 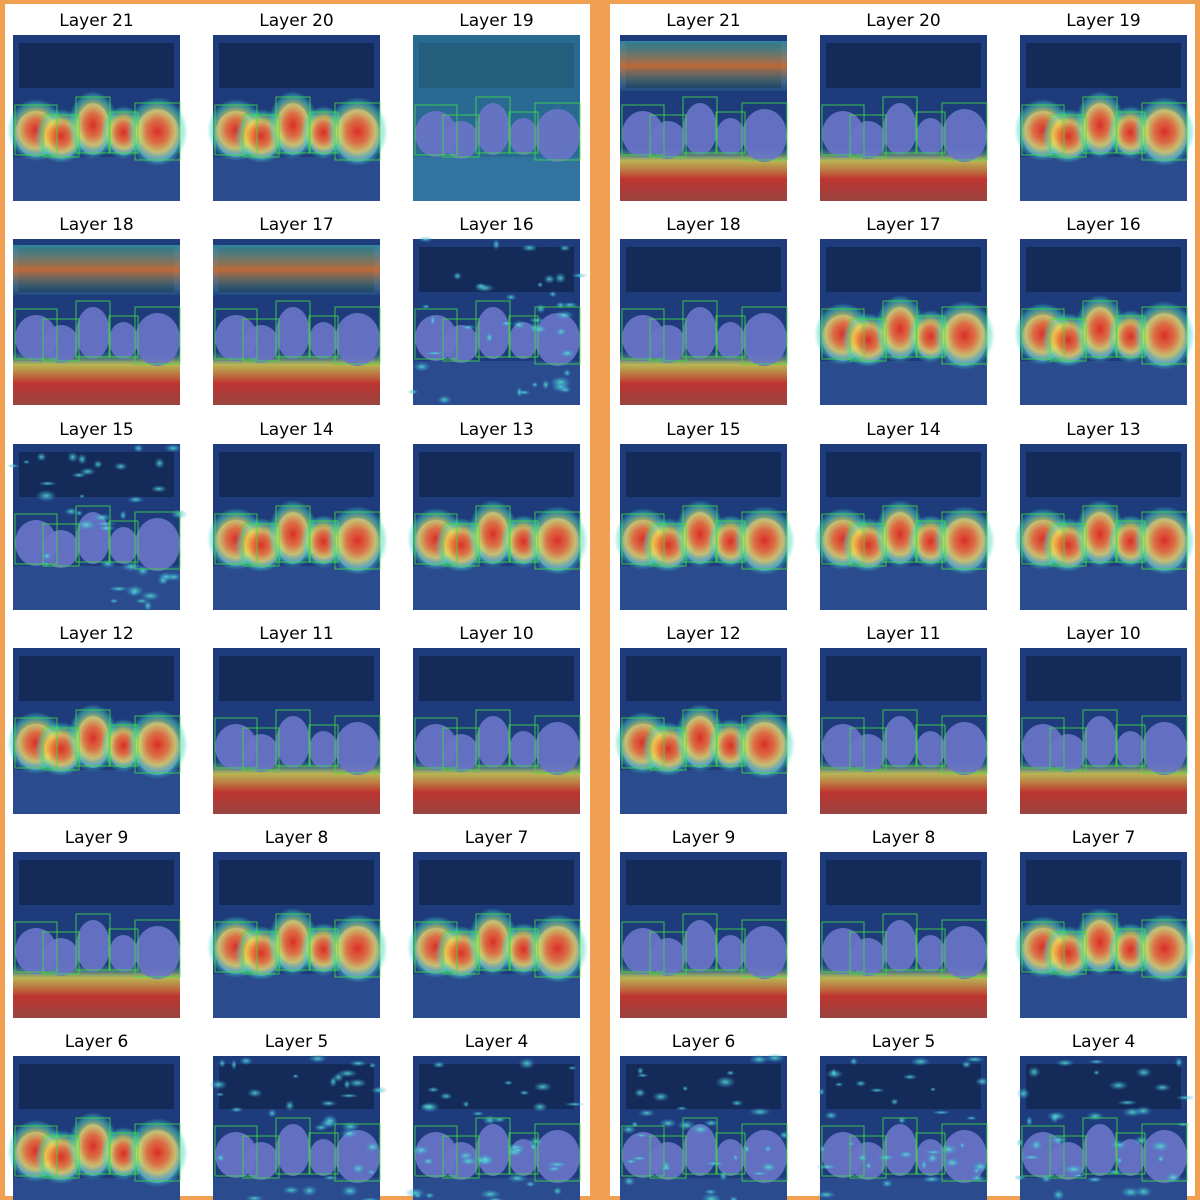 I want to click on cell-title: Layer 15, so click(x=96, y=430).